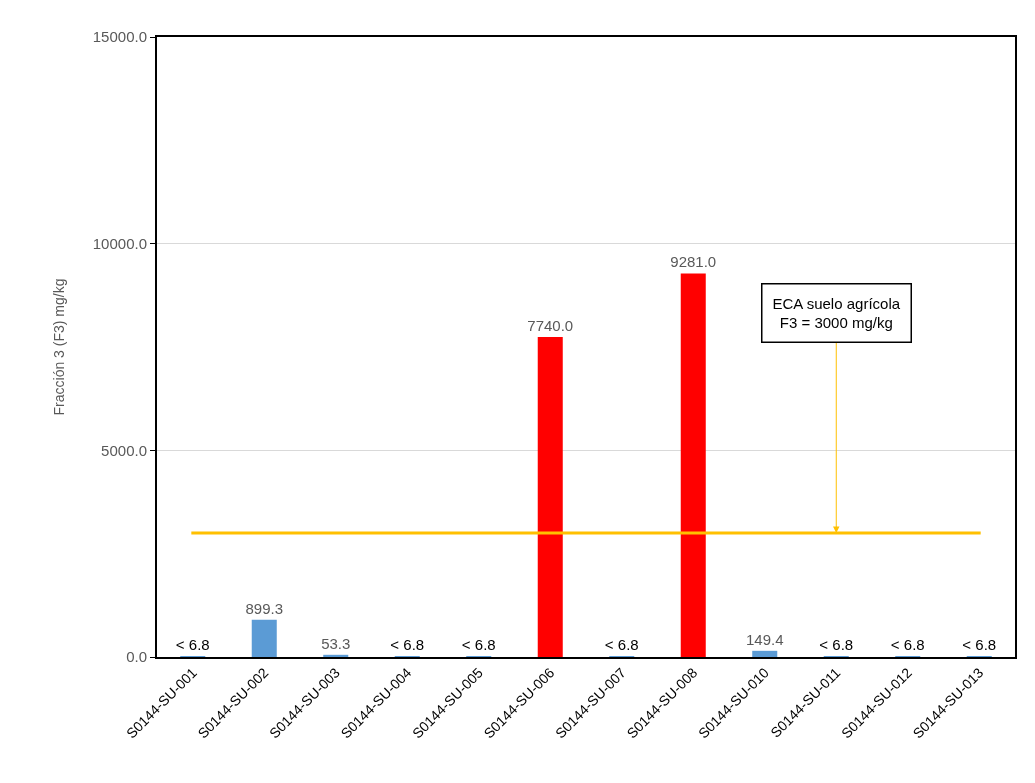  What do you see at coordinates (136, 657) in the screenshot?
I see `y-tick-label: 0.0` at bounding box center [136, 657].